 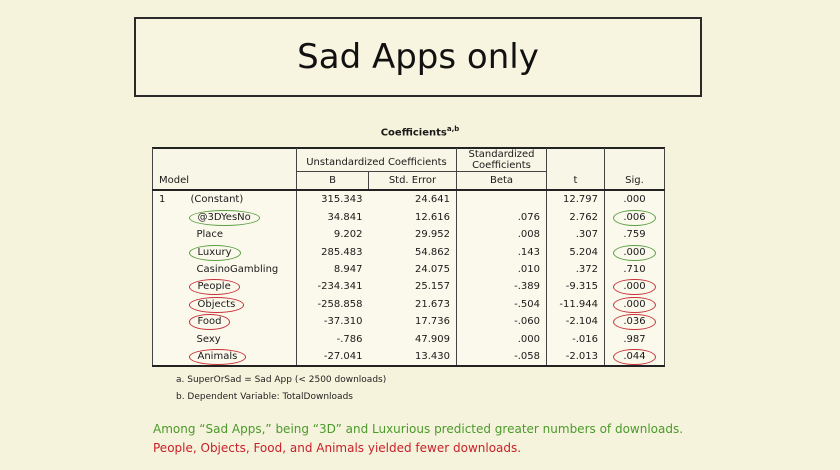 I want to click on se-value: 29.952, so click(x=432, y=235).